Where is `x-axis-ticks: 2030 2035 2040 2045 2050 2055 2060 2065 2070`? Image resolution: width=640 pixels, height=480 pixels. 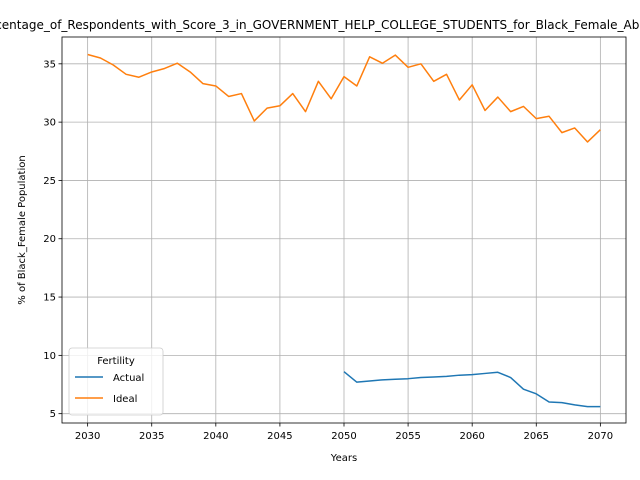
x-axis-ticks: 2030 2035 2040 2045 2050 2055 2060 2065 2070 is located at coordinates (344, 432).